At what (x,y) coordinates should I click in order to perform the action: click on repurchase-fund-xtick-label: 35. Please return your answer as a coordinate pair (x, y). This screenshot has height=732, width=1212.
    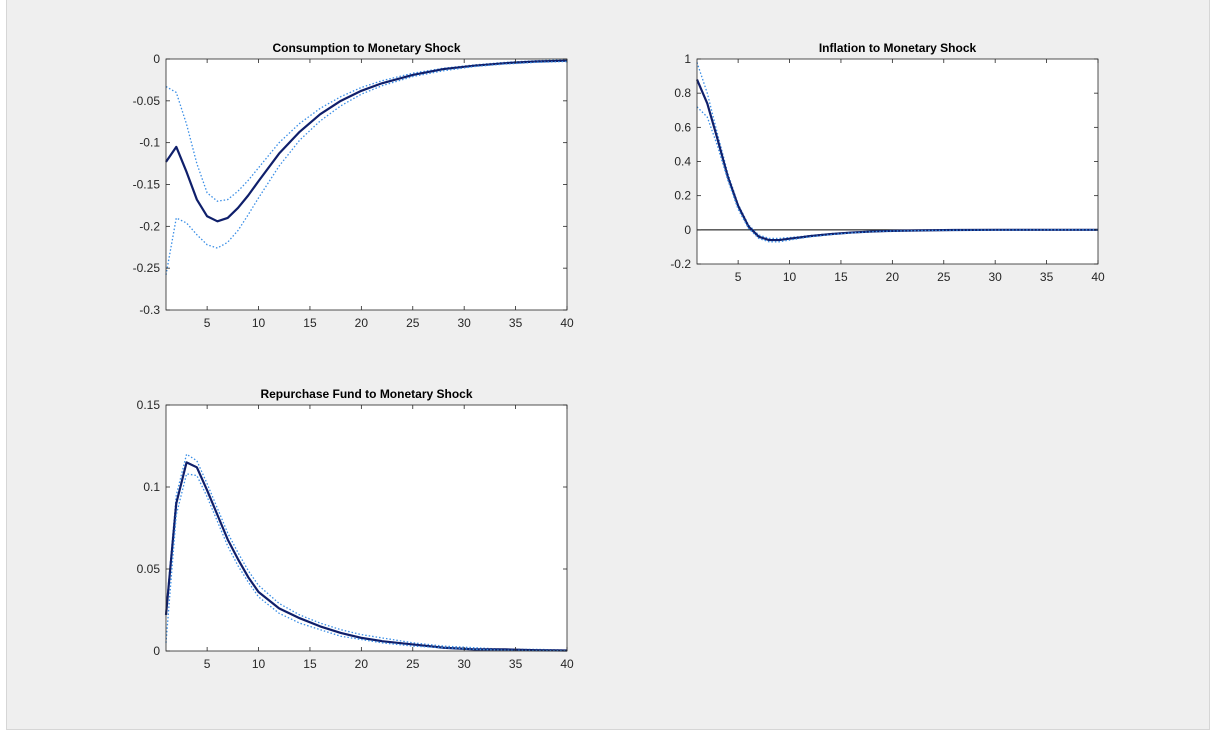
    Looking at the image, I should click on (516, 664).